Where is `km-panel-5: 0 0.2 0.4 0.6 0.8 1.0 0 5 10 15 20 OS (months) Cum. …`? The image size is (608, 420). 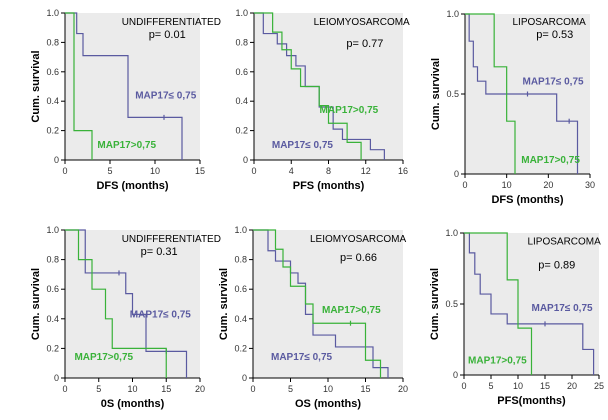
km-panel-5: 0 0.2 0.4 0.6 0.8 1.0 0 5 10 15 20 OS (months) Cum. … is located at coordinates (313, 317).